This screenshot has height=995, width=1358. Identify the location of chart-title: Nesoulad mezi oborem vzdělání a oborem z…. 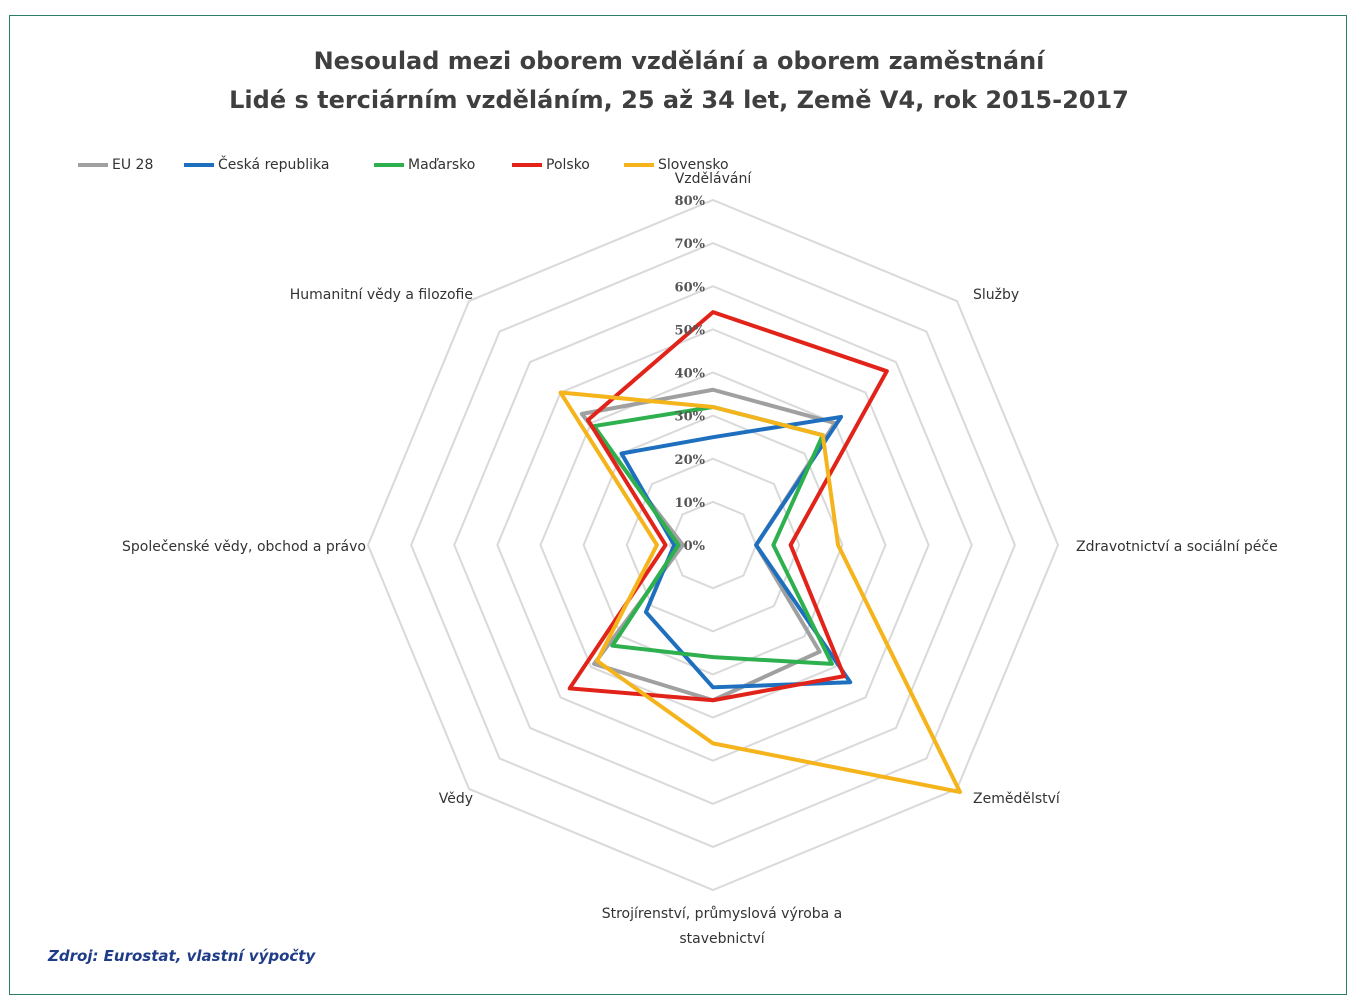
(679, 61).